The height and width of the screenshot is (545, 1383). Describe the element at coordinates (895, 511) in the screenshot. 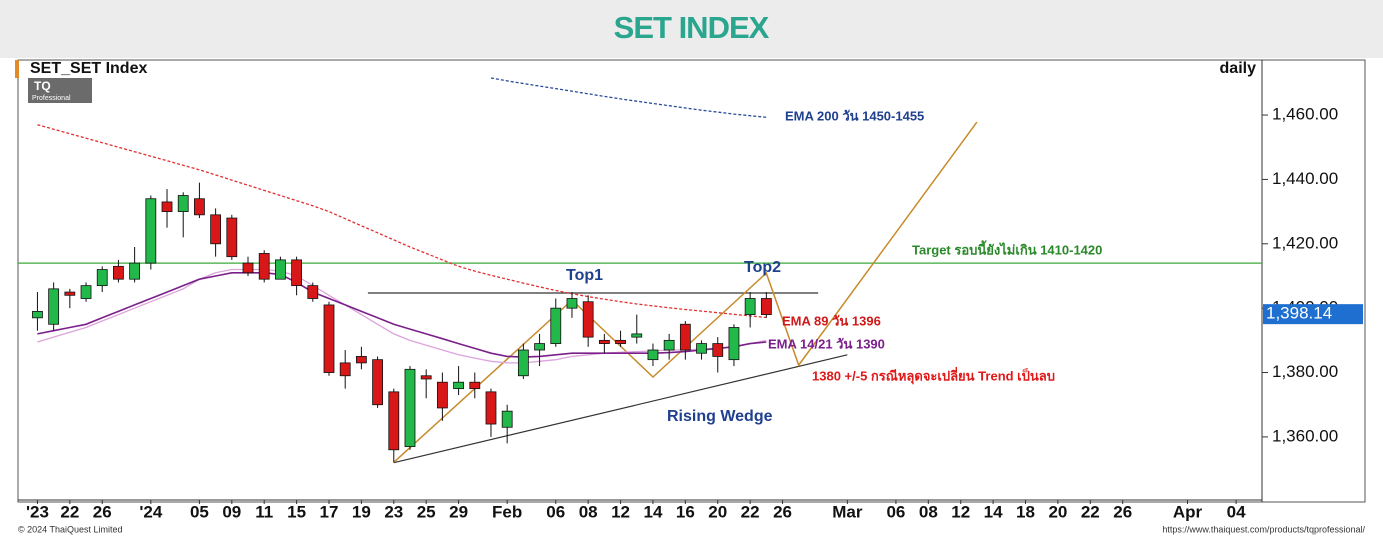

I see `x-tick-label: 06` at that location.